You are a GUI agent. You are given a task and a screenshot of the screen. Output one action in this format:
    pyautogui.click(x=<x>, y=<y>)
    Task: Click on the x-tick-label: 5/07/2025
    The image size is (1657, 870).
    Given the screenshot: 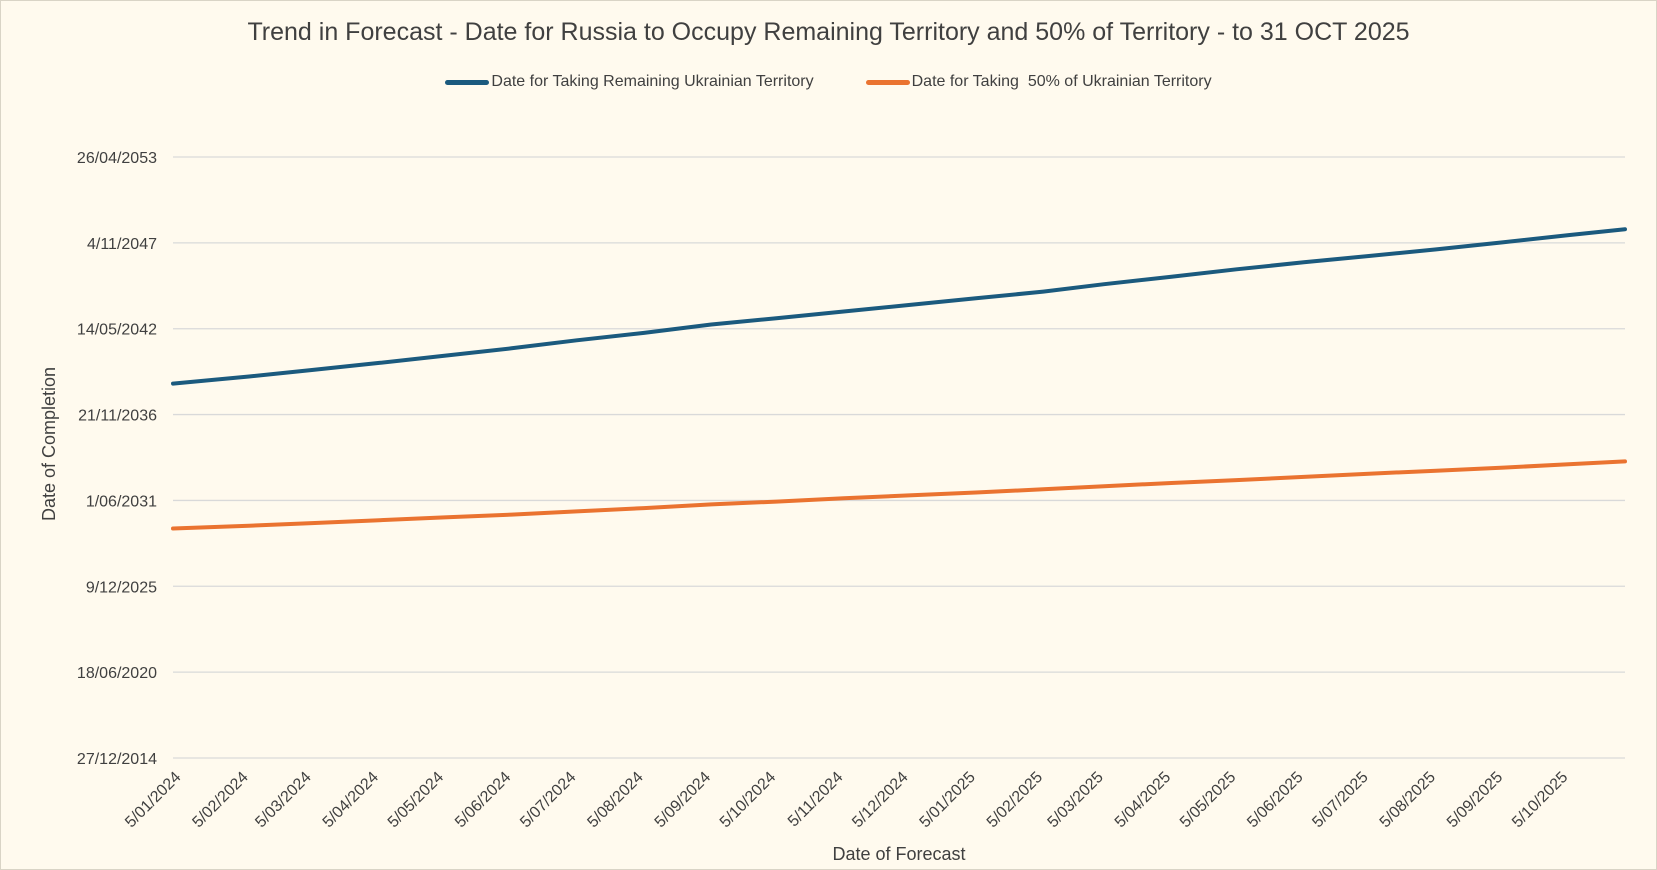 What is the action you would take?
    pyautogui.click(x=1340, y=800)
    